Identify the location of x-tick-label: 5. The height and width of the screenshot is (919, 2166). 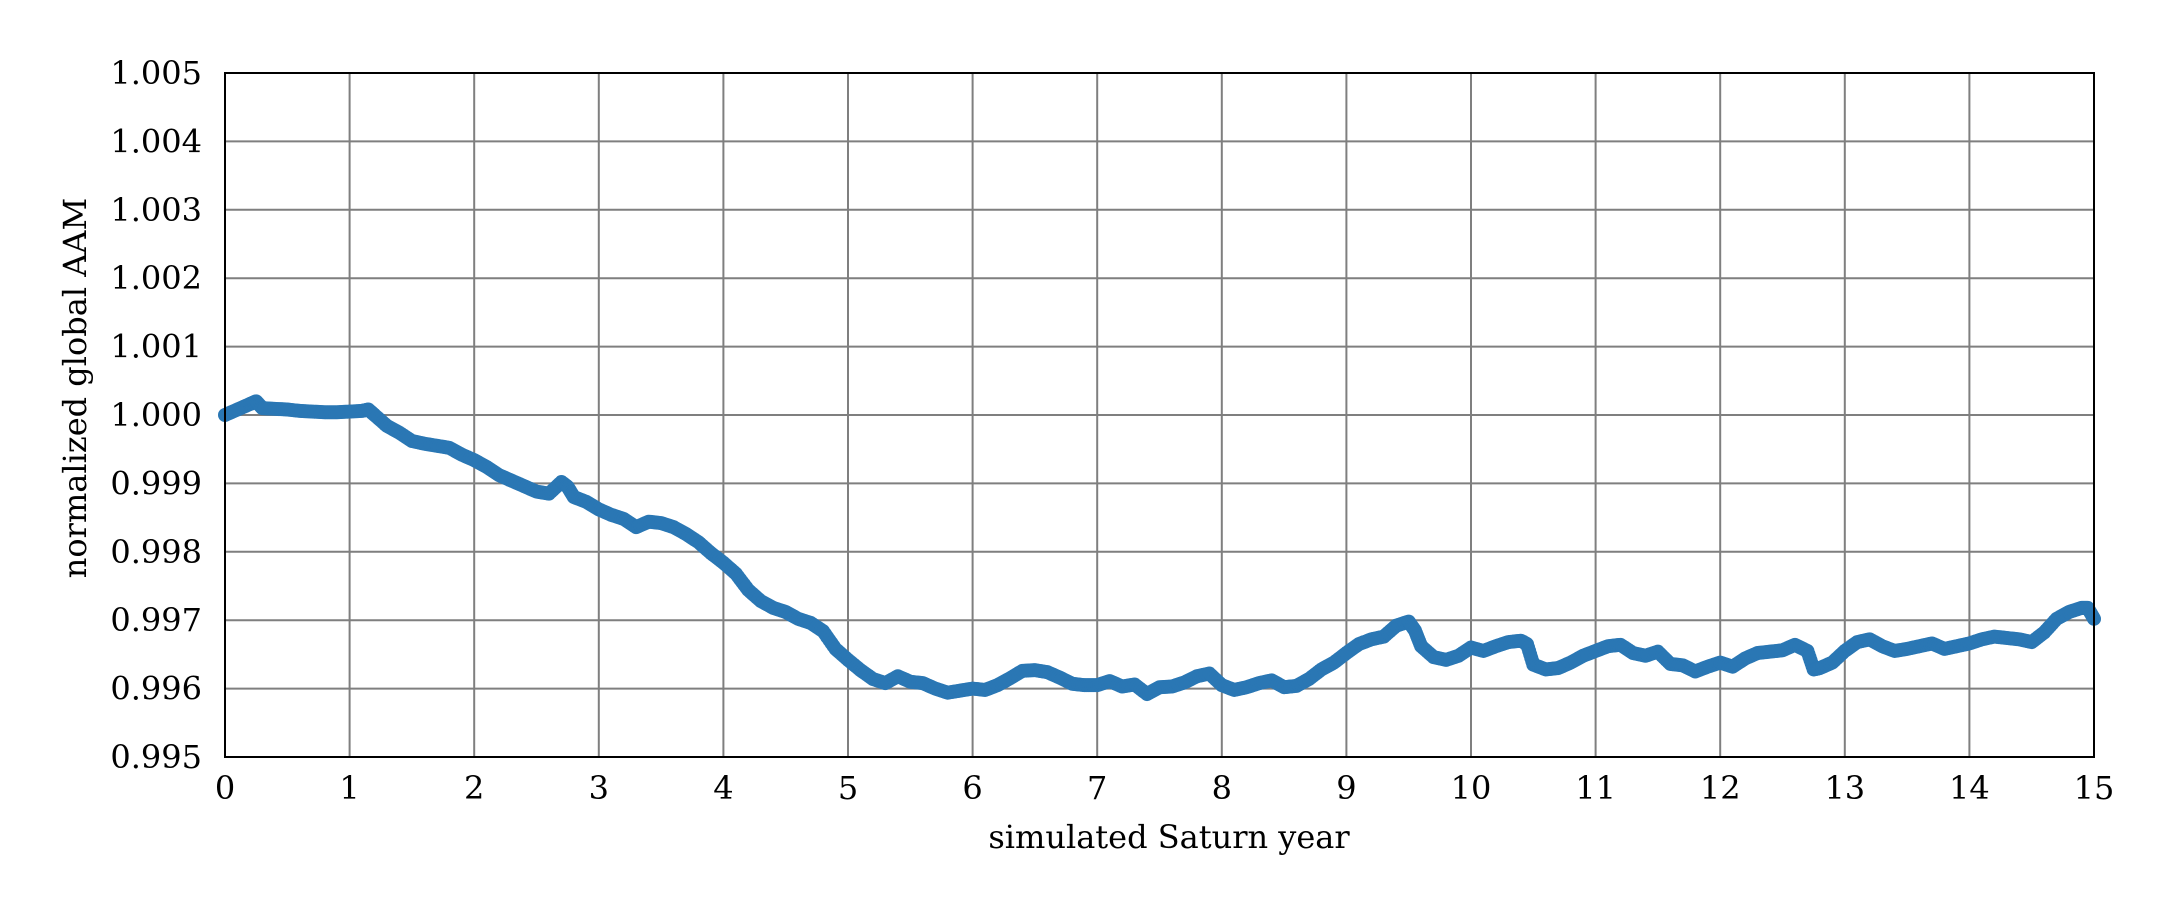
(848, 788).